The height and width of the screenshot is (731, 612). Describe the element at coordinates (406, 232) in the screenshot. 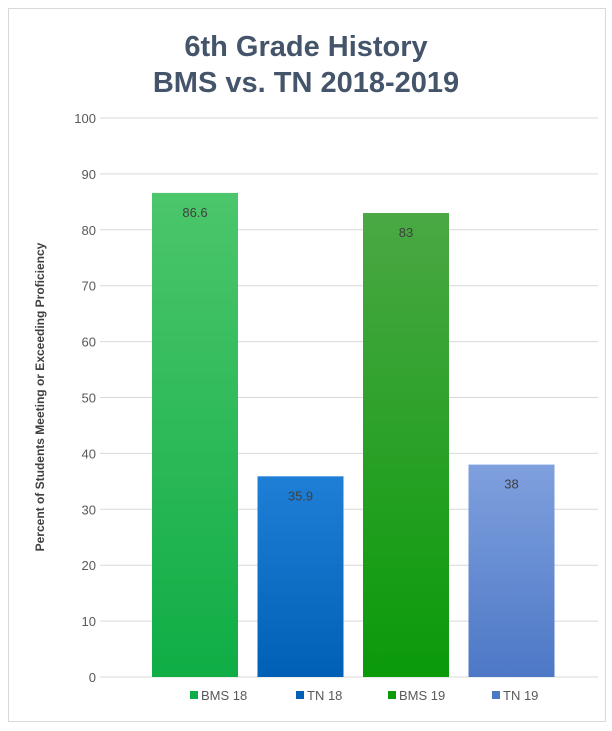

I see `data-label-bms-19: 83` at that location.